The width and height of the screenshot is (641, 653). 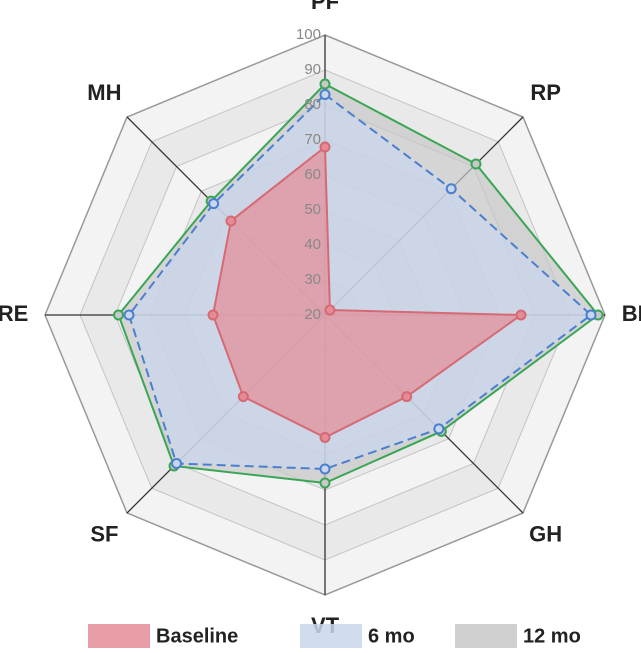 What do you see at coordinates (312, 69) in the screenshot?
I see `r-tick-label: 90` at bounding box center [312, 69].